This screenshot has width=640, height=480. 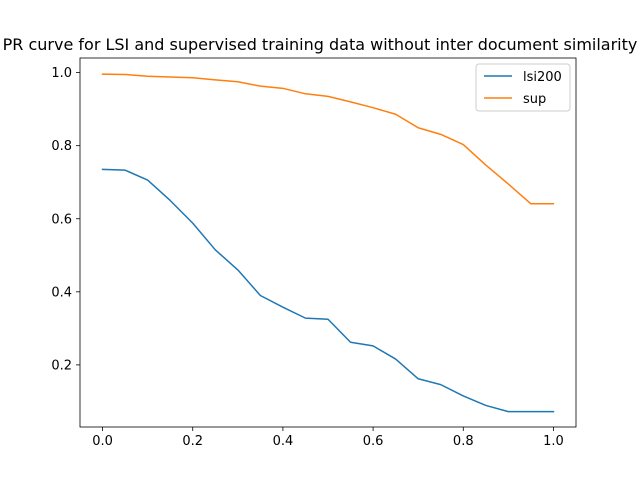 What do you see at coordinates (553, 441) in the screenshot?
I see `x-tick-label: 1.0` at bounding box center [553, 441].